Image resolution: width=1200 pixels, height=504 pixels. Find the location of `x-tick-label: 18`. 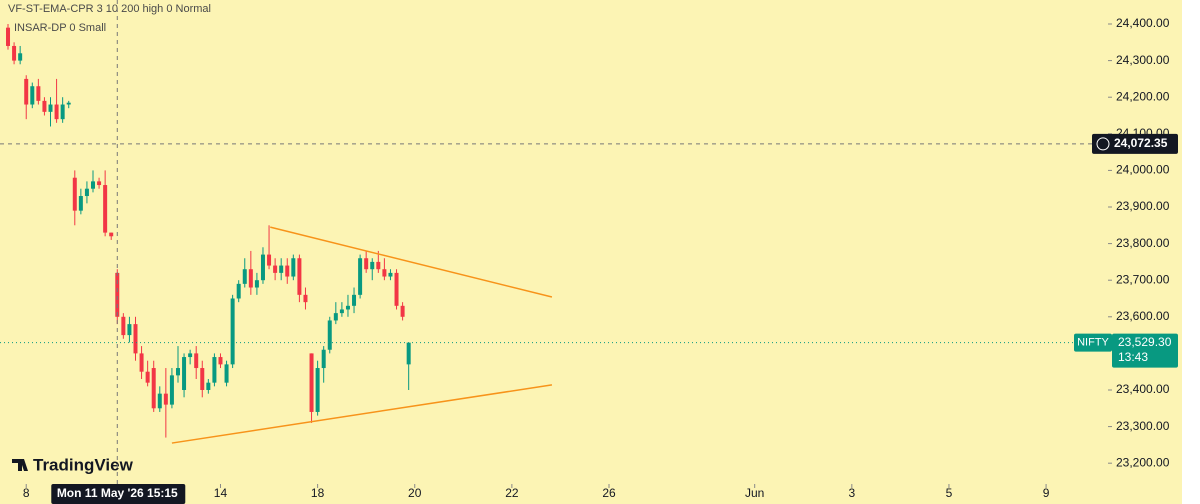

x-tick-label: 18 is located at coordinates (318, 493).